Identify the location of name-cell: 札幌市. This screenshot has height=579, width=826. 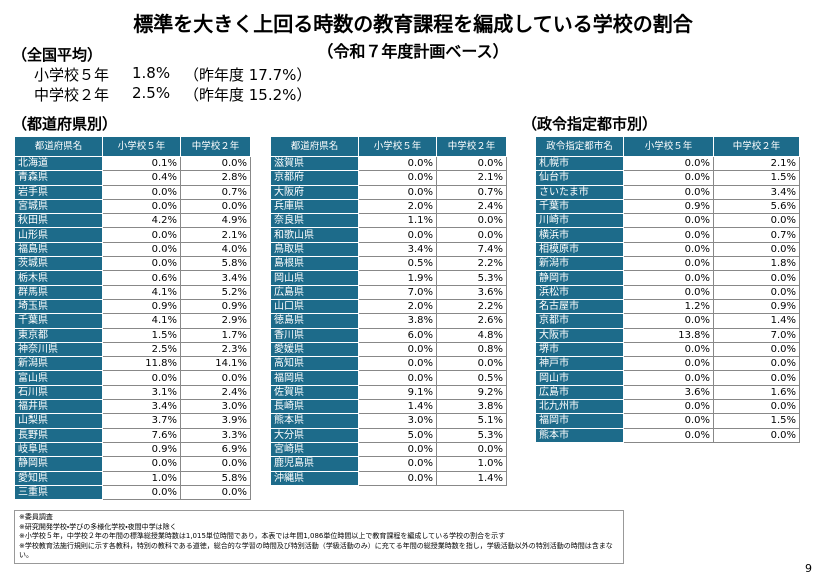
(579, 163).